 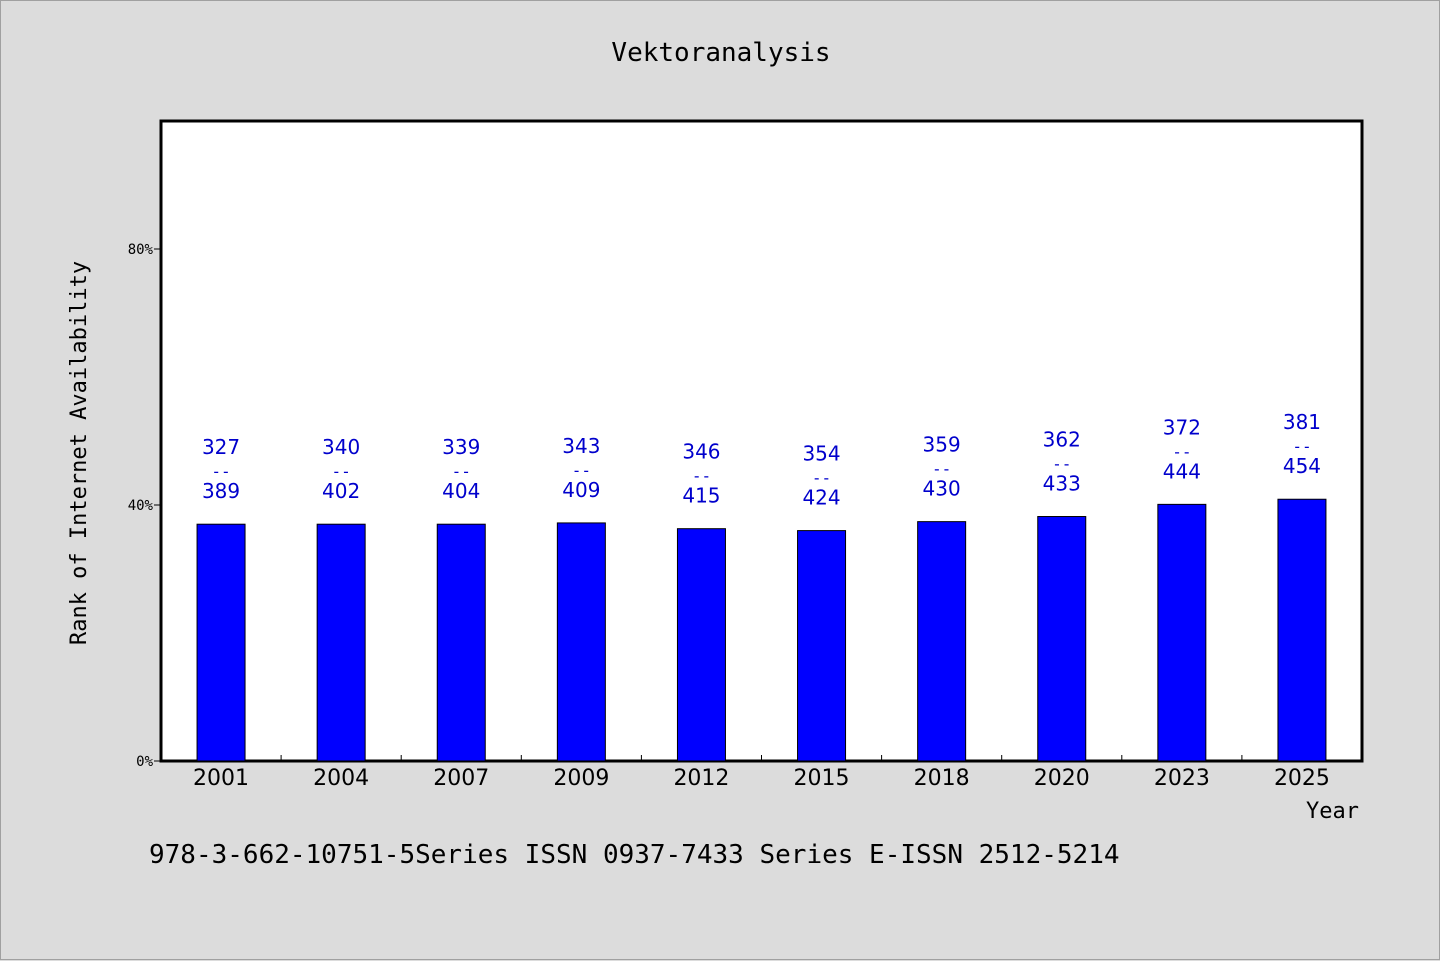 What do you see at coordinates (701, 645) in the screenshot?
I see `bar-2012` at bounding box center [701, 645].